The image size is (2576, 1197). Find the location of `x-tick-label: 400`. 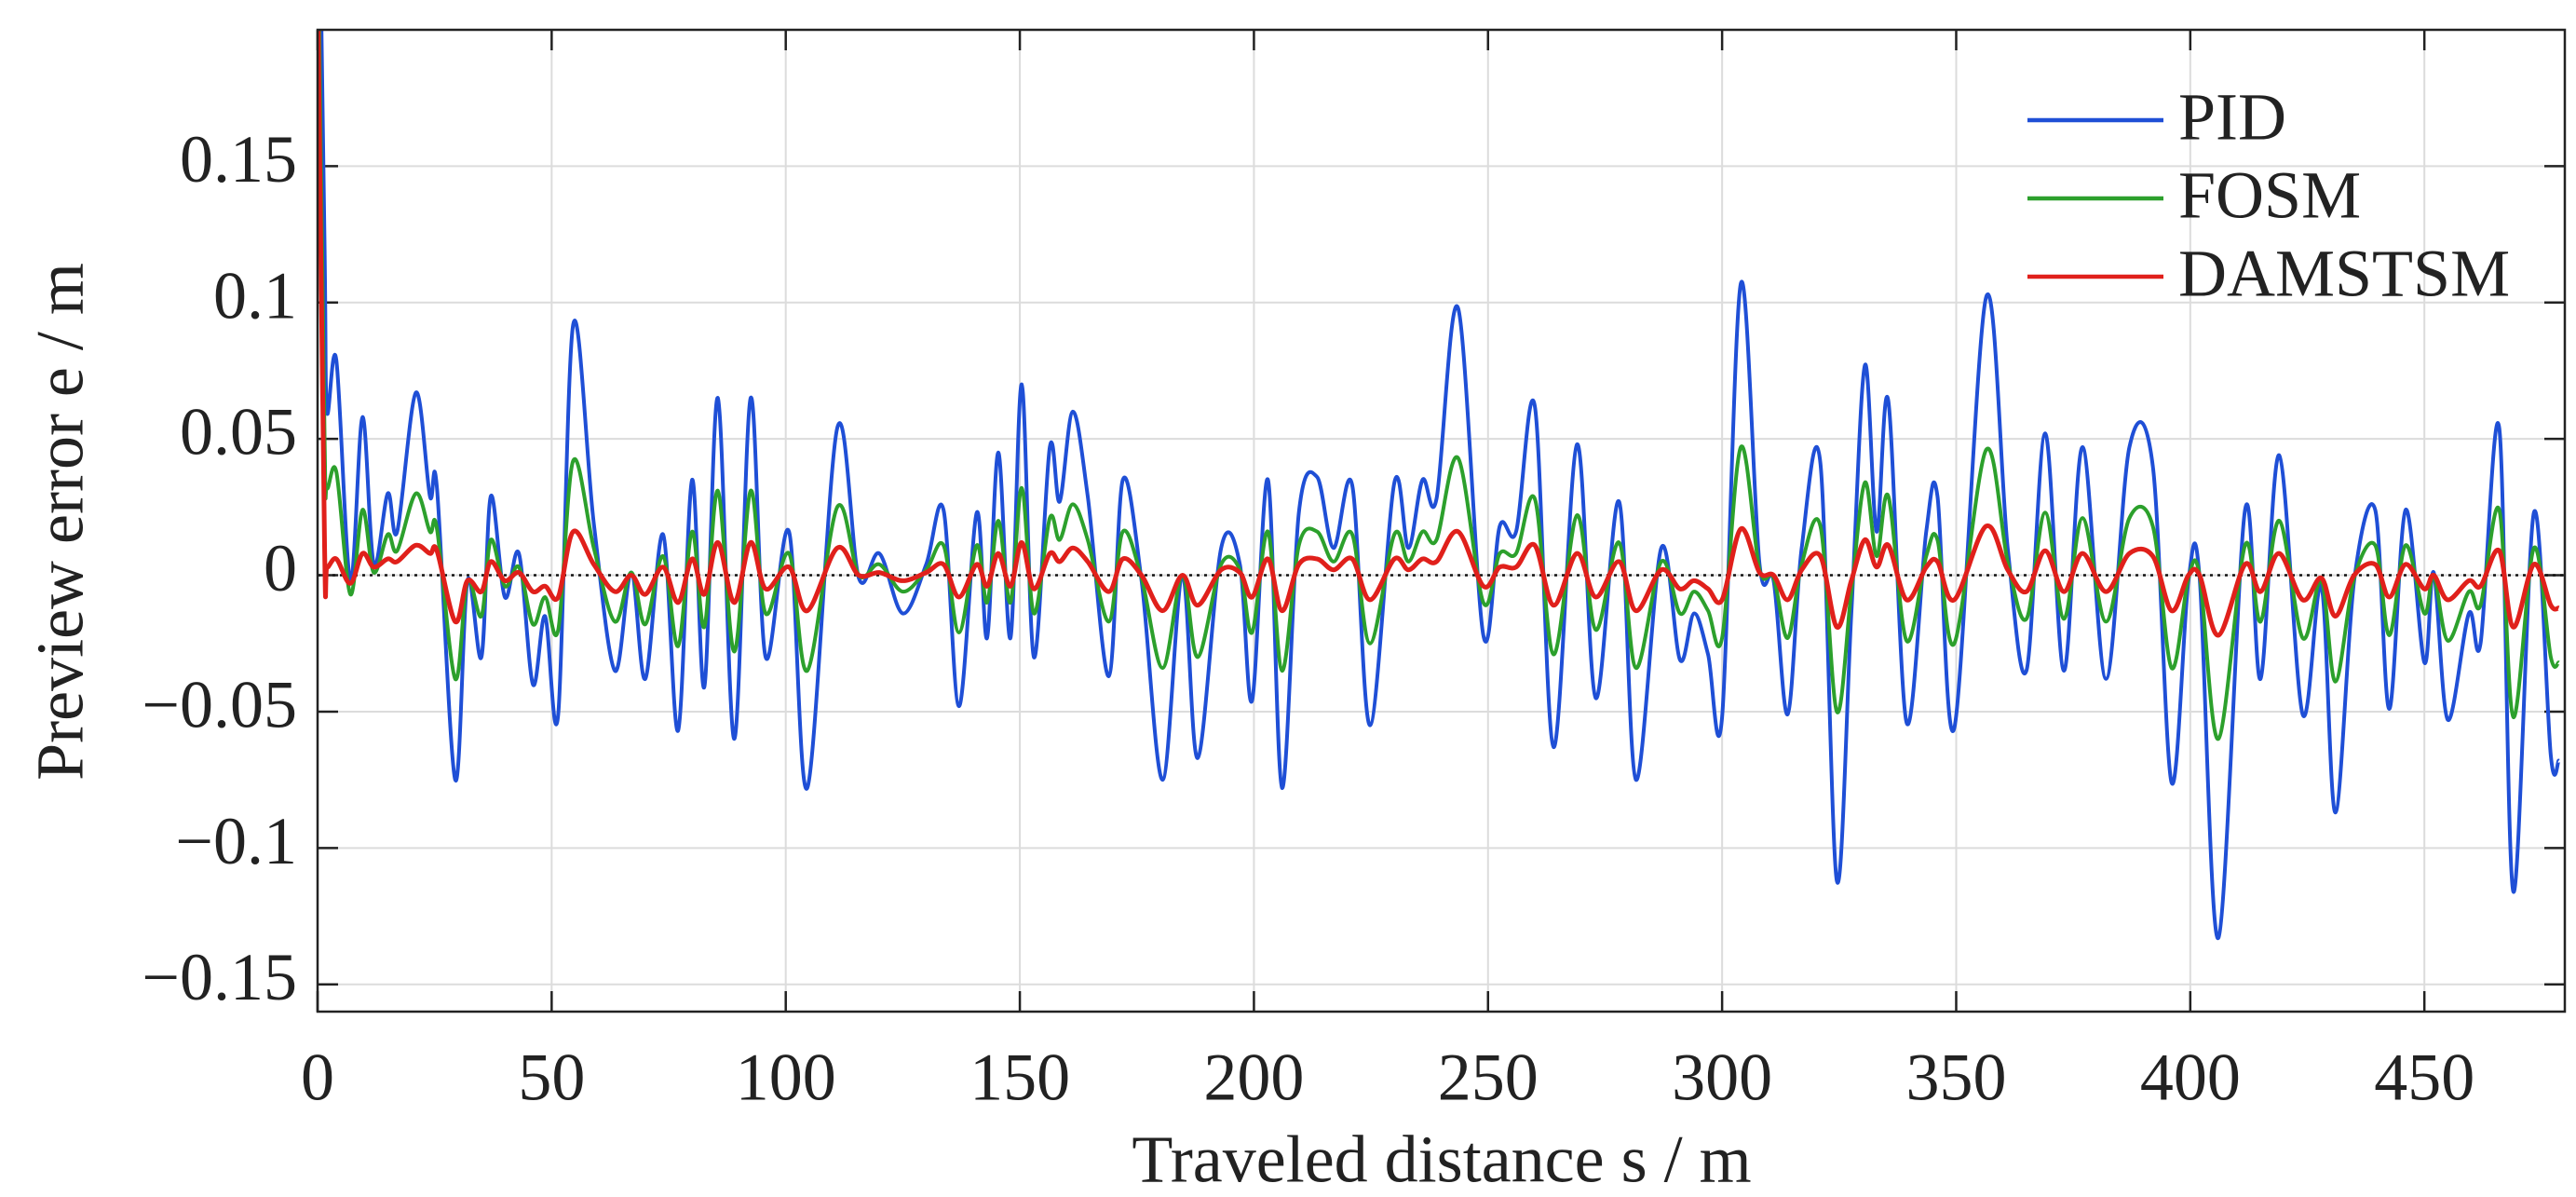

x-tick-label: 400 is located at coordinates (2190, 1078).